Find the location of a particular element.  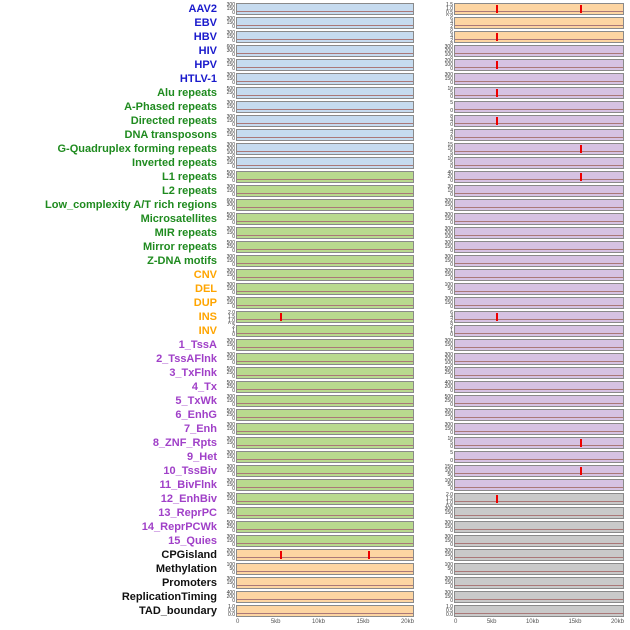

y-tick-label: 500 is located at coordinates (230, 523).